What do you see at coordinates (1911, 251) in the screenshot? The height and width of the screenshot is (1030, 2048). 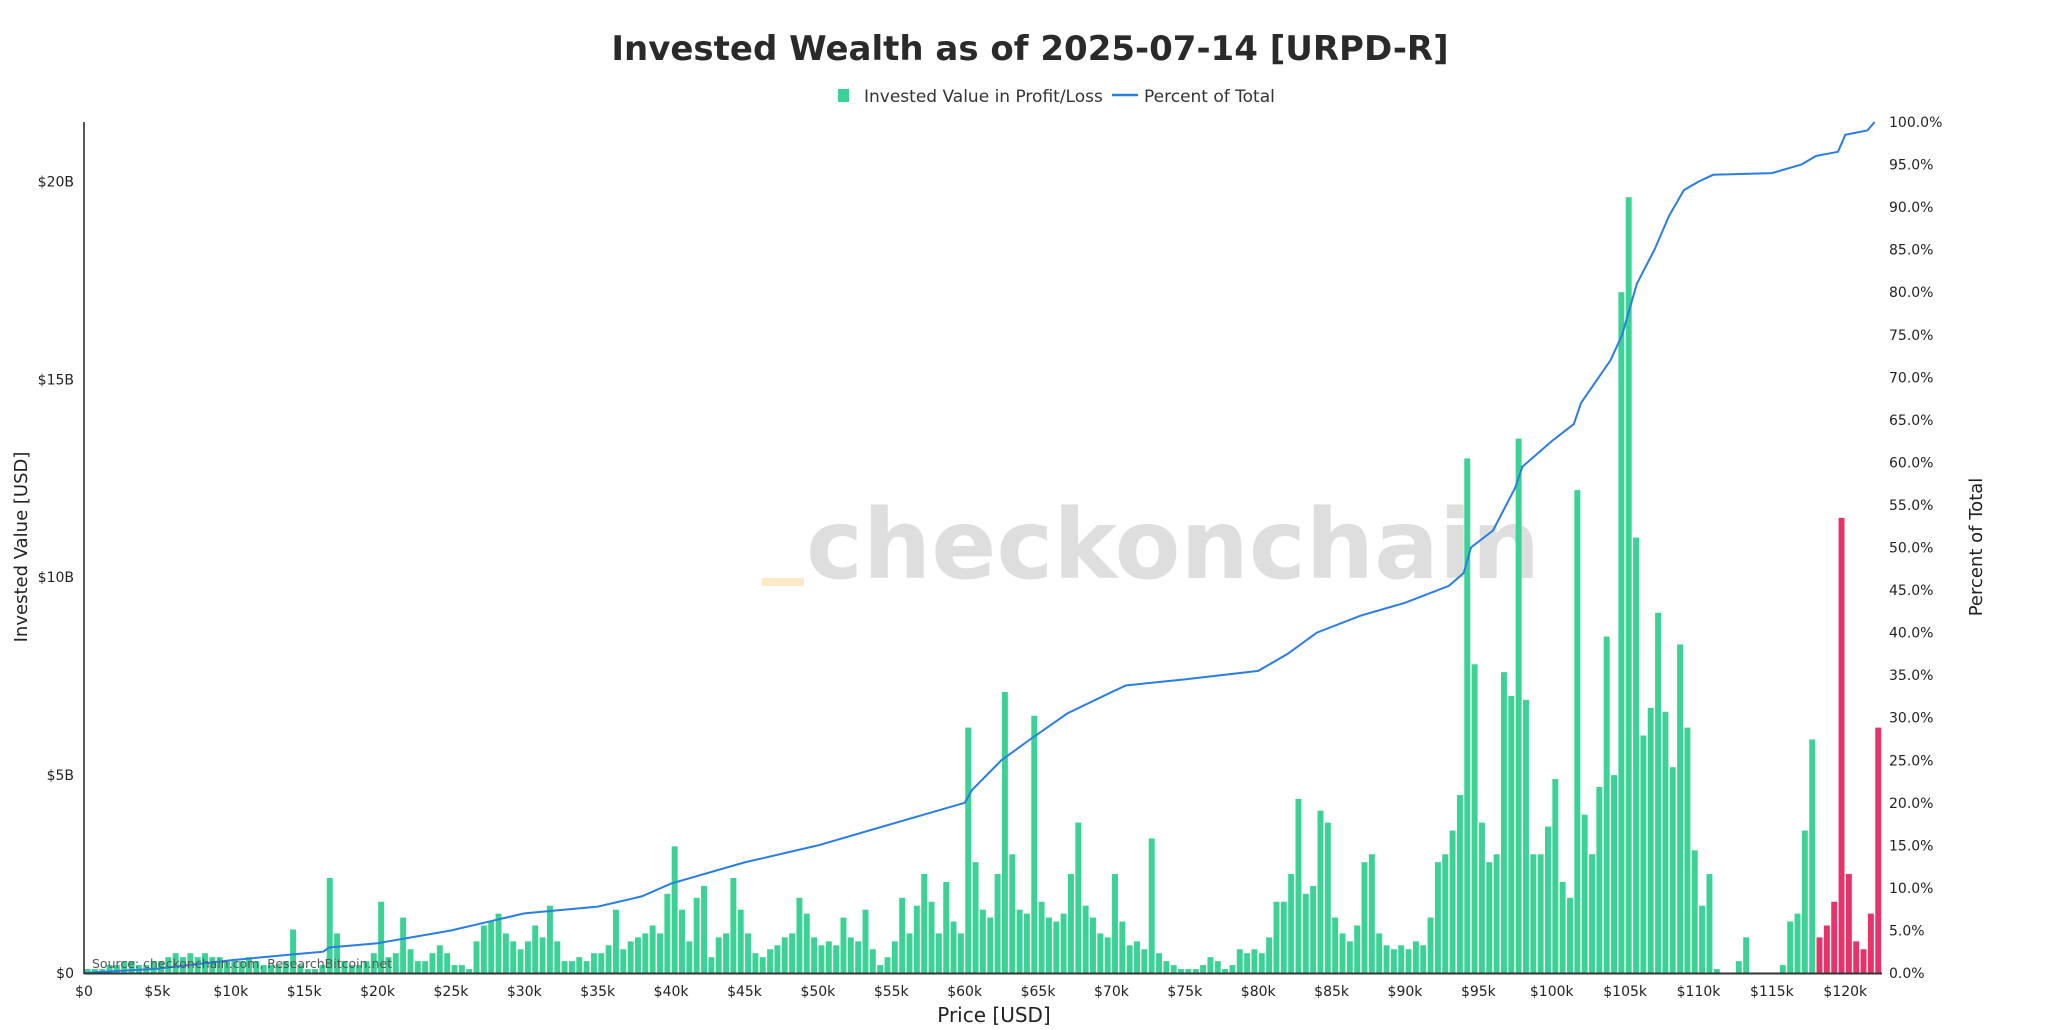 I see `y2-tick-label: 85.0%` at bounding box center [1911, 251].